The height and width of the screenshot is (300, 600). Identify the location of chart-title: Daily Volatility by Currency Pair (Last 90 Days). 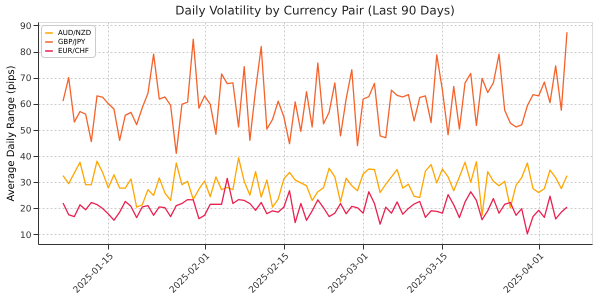
(315, 10).